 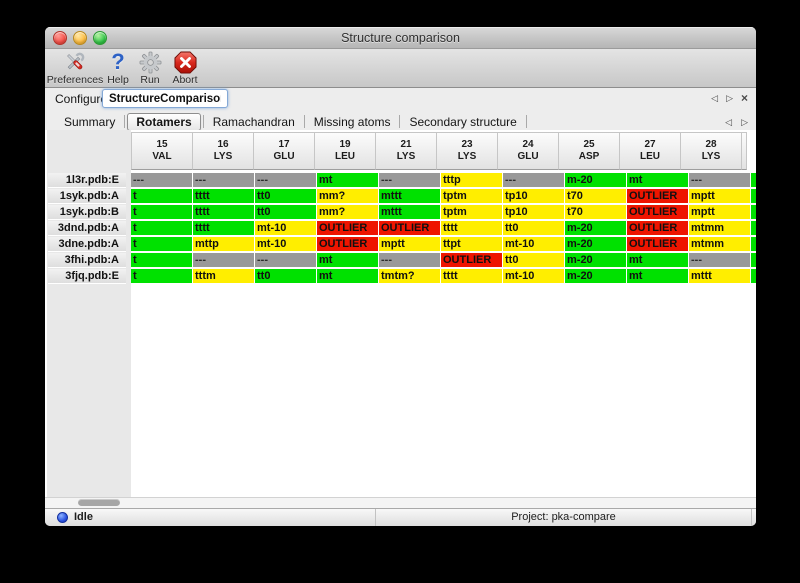 What do you see at coordinates (87, 244) in the screenshot?
I see `row-label: 3dne.pdb:A` at bounding box center [87, 244].